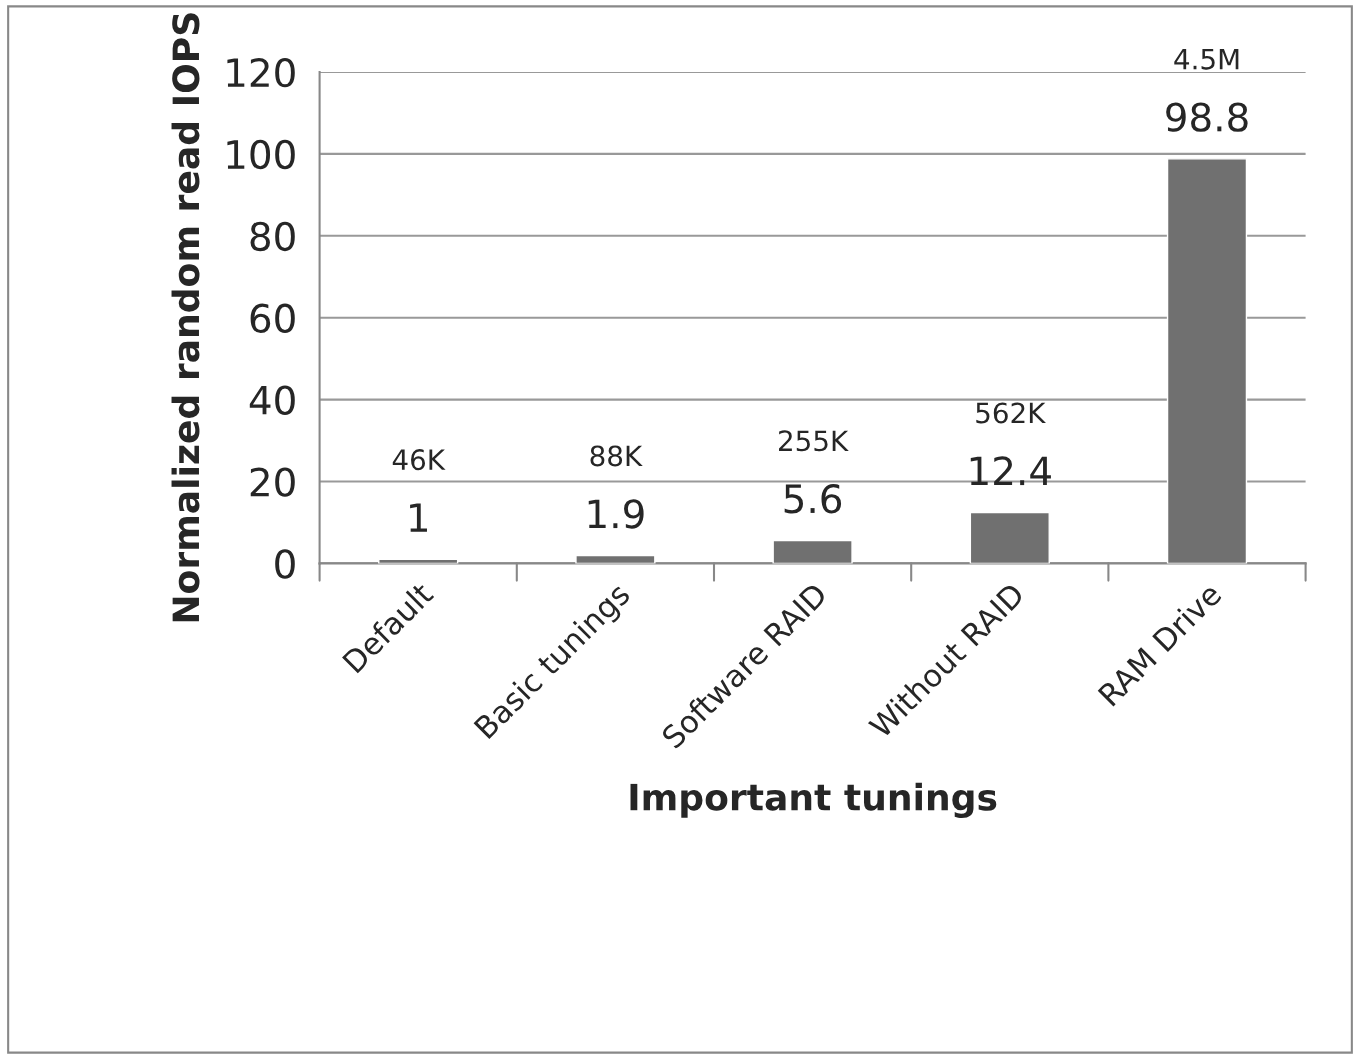 This screenshot has height=1059, width=1360. What do you see at coordinates (813, 800) in the screenshot?
I see `x-axis-title: Important tunings` at bounding box center [813, 800].